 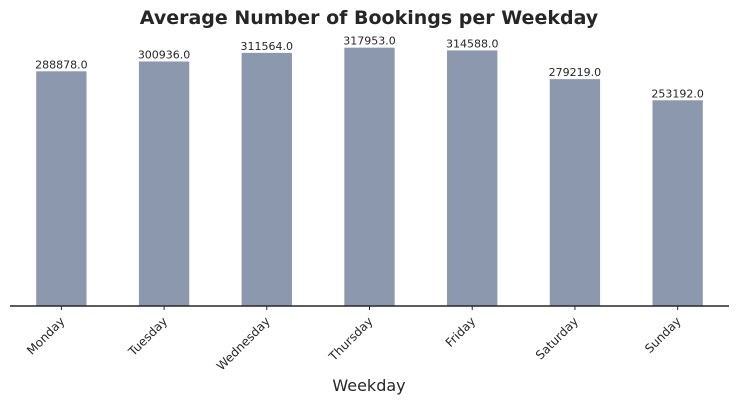 What do you see at coordinates (472, 43) in the screenshot?
I see `data-label-friday: 314588.0` at bounding box center [472, 43].